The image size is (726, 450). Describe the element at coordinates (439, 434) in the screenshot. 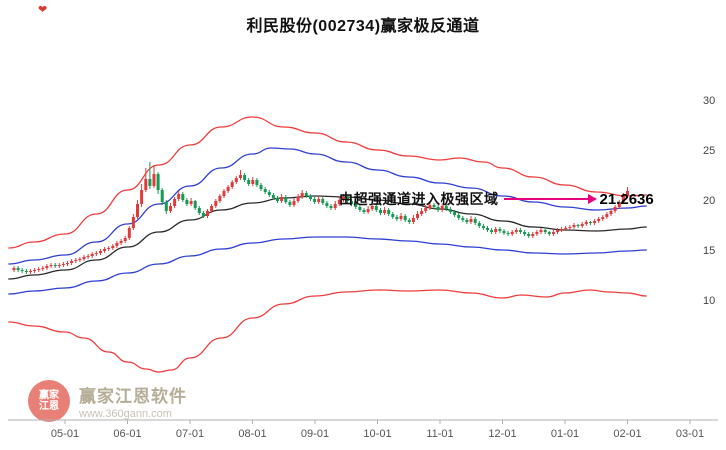

I see `x-tick-label: 11-01` at that location.